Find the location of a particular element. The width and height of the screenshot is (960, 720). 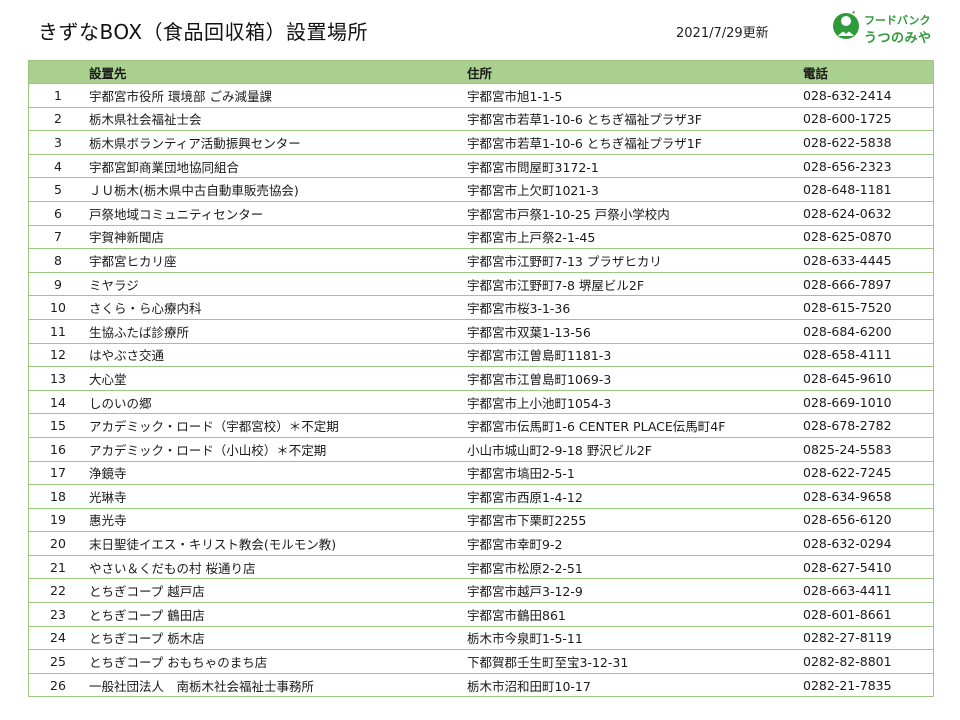

address: 宇都宮市越戸3-12-9 is located at coordinates (635, 591).